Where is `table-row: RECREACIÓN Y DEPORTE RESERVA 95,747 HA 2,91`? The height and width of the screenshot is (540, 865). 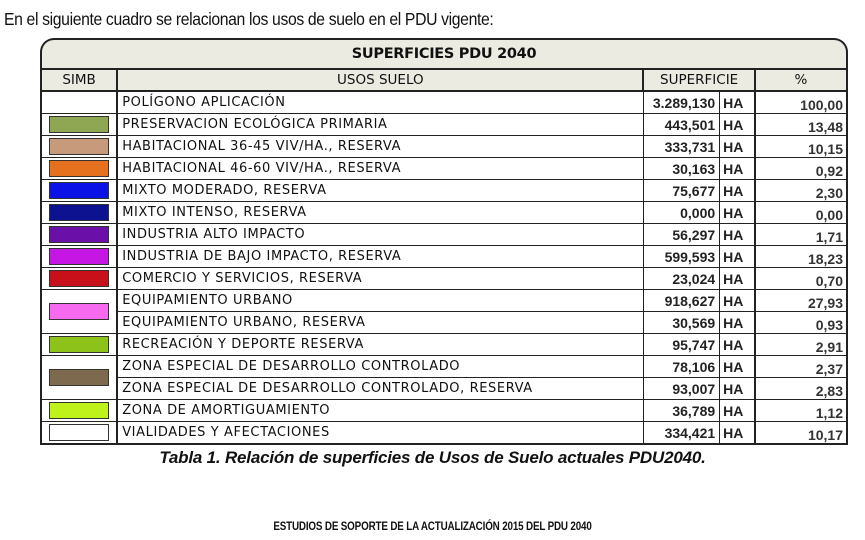 table-row: RECREACIÓN Y DEPORTE RESERVA 95,747 HA 2,91 is located at coordinates (444, 344).